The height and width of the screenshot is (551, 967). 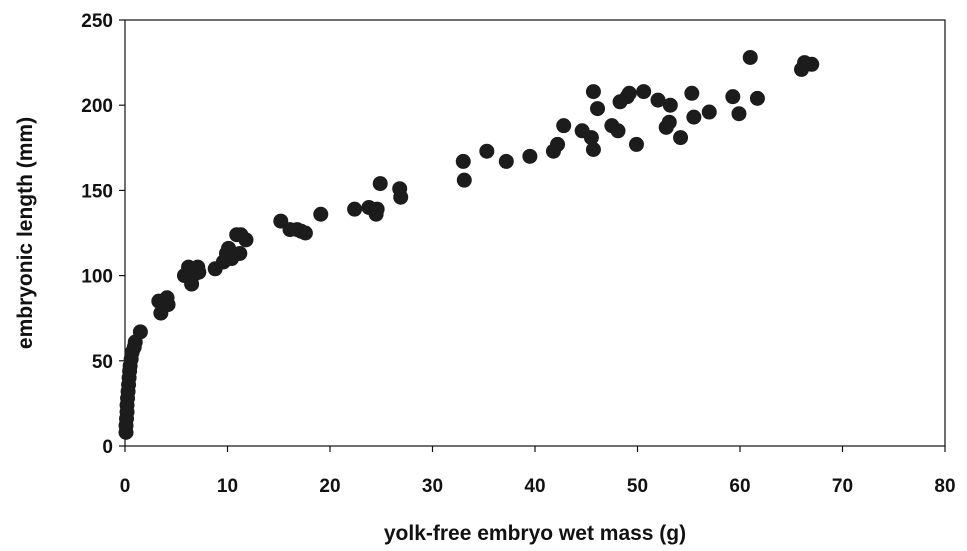 What do you see at coordinates (103, 234) in the screenshot?
I see `y-axis-ticks: 0 50 100 150 200 250` at bounding box center [103, 234].